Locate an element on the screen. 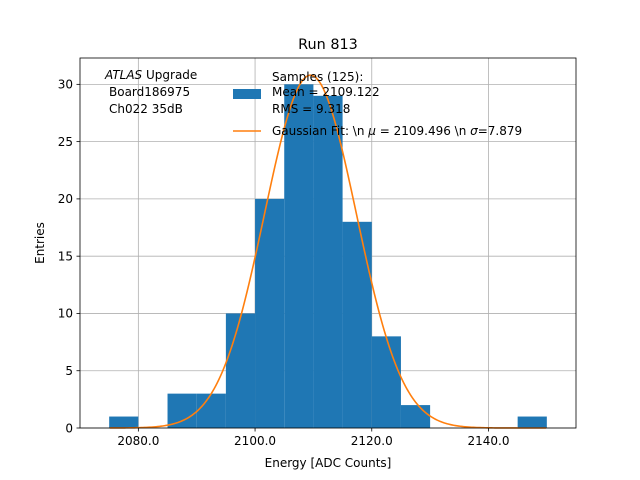  legend-fit-mu-value: = 2109.496 \n is located at coordinates (423, 131).